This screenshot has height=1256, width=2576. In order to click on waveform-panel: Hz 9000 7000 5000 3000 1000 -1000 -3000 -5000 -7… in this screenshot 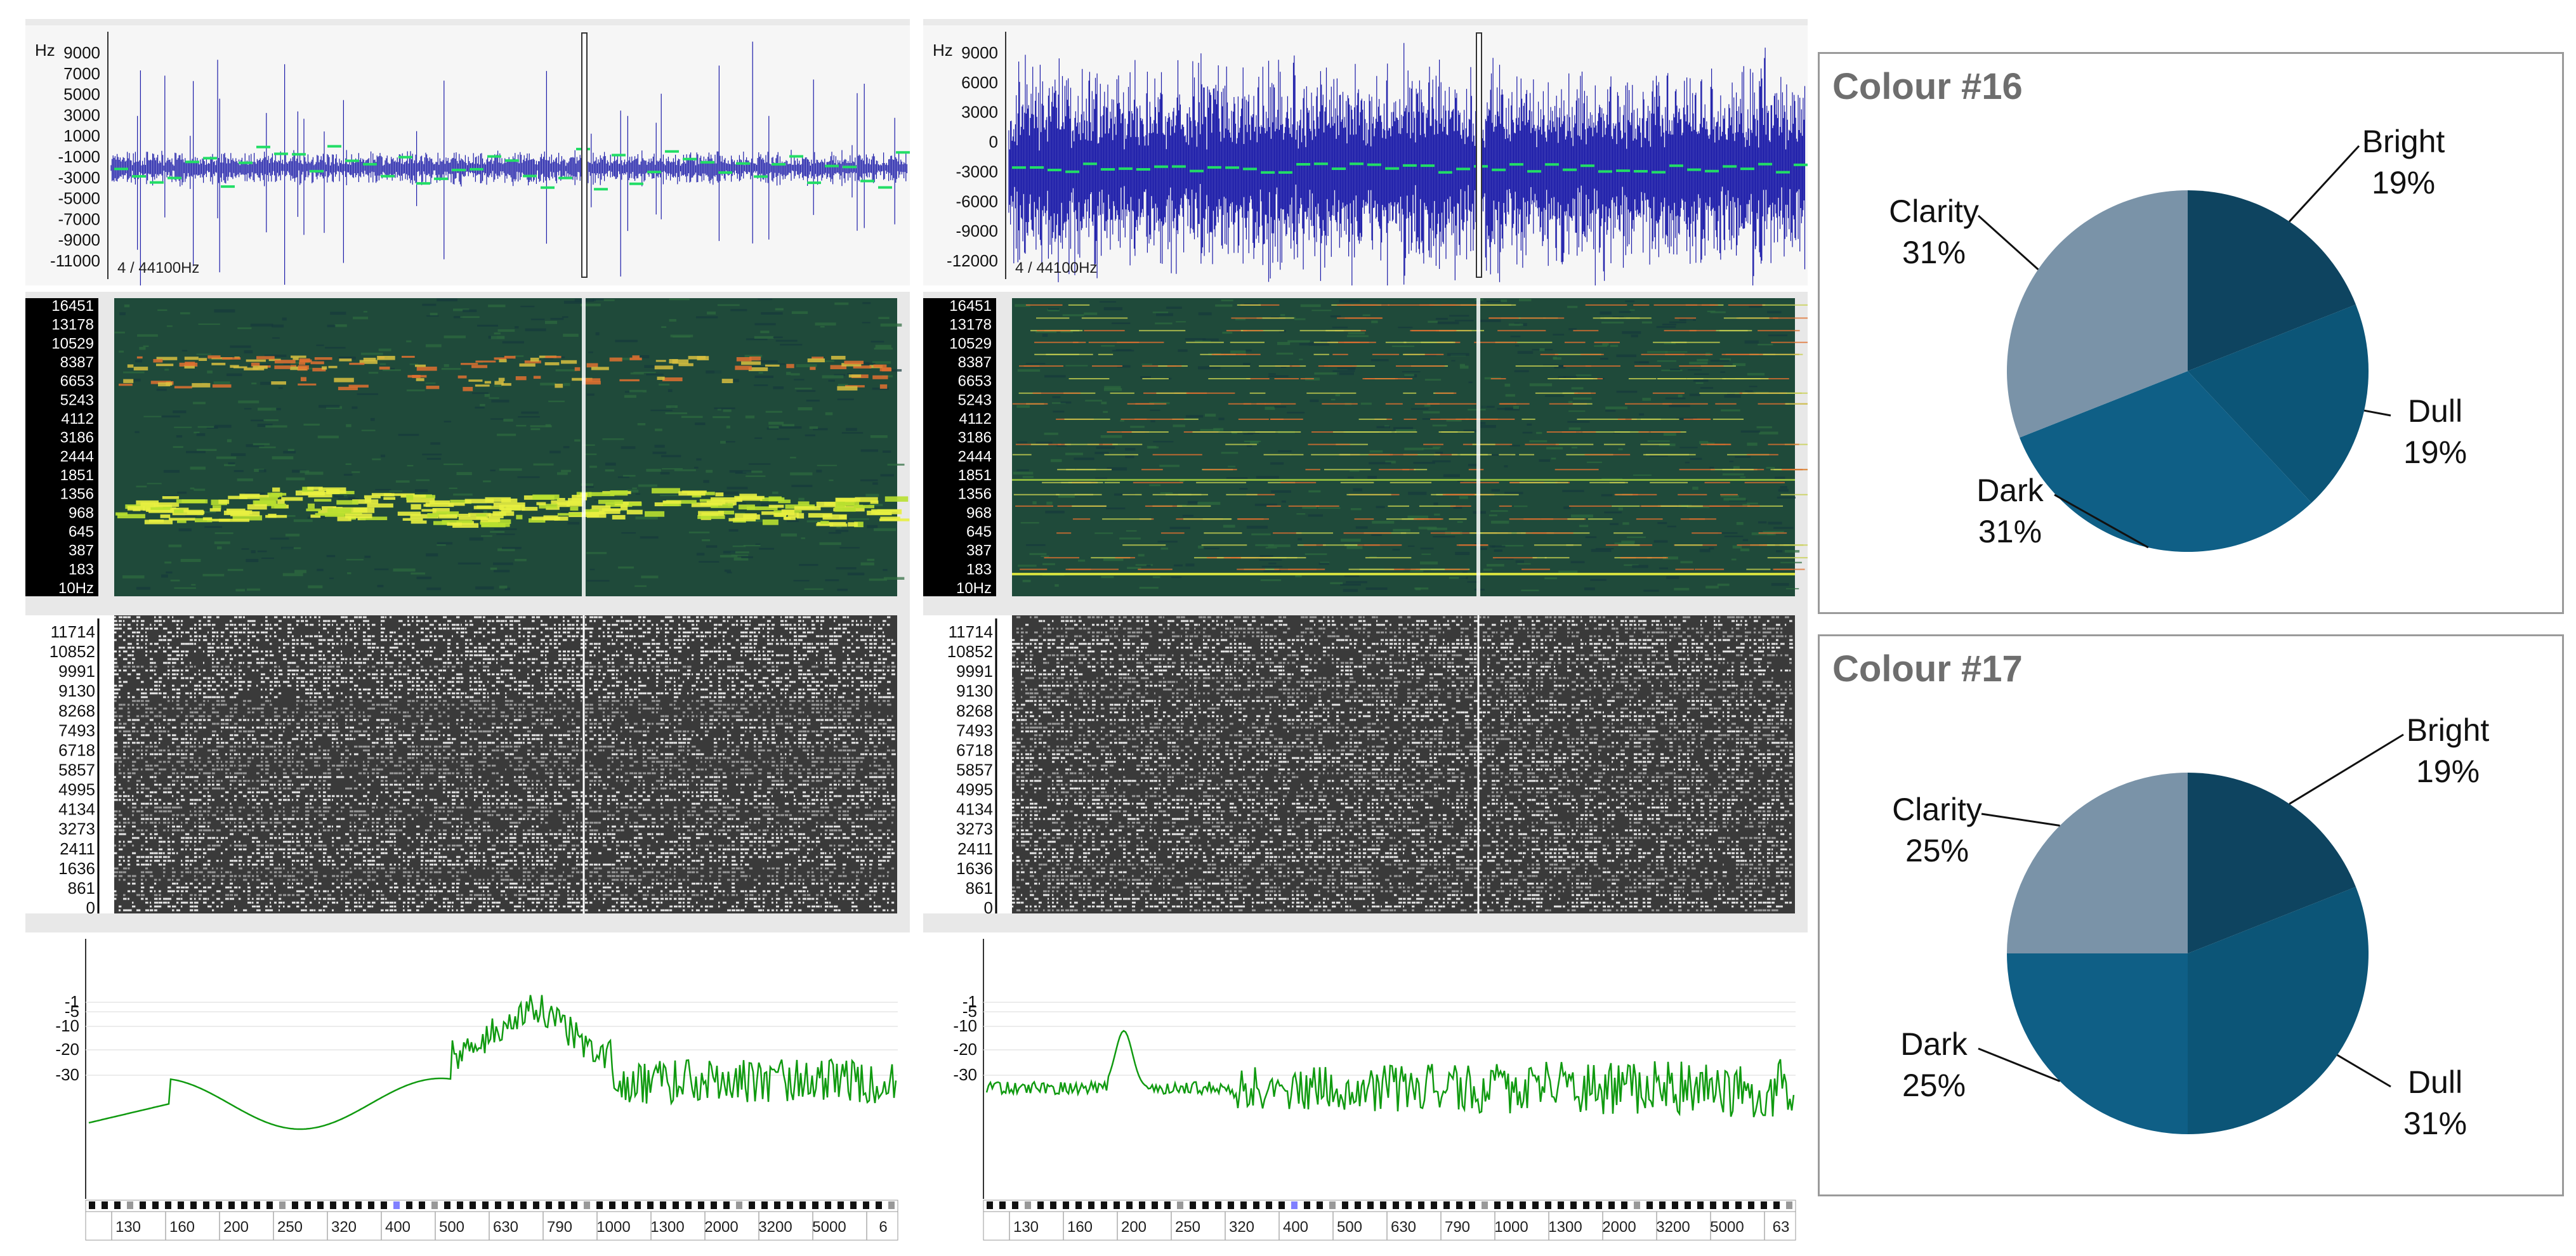, I will do `click(467, 152)`.